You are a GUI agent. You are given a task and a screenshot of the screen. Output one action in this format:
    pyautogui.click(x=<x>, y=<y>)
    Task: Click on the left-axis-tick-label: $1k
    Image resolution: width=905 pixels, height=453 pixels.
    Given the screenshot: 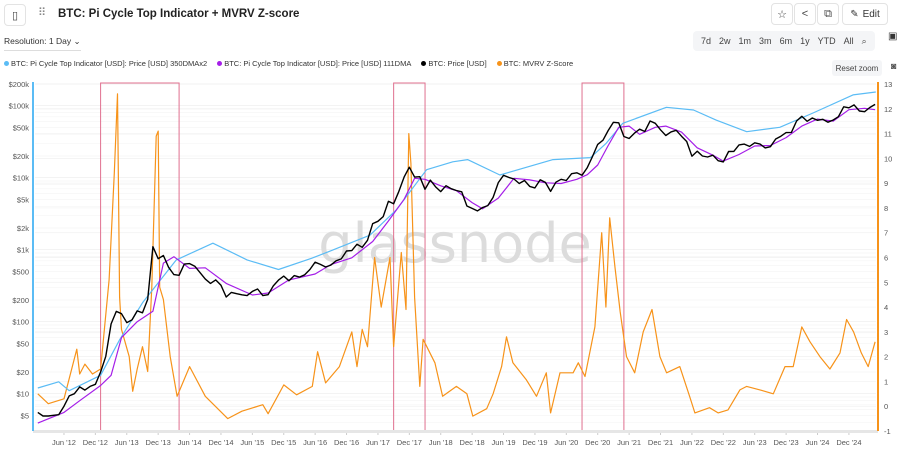 What is the action you would take?
    pyautogui.click(x=23, y=250)
    